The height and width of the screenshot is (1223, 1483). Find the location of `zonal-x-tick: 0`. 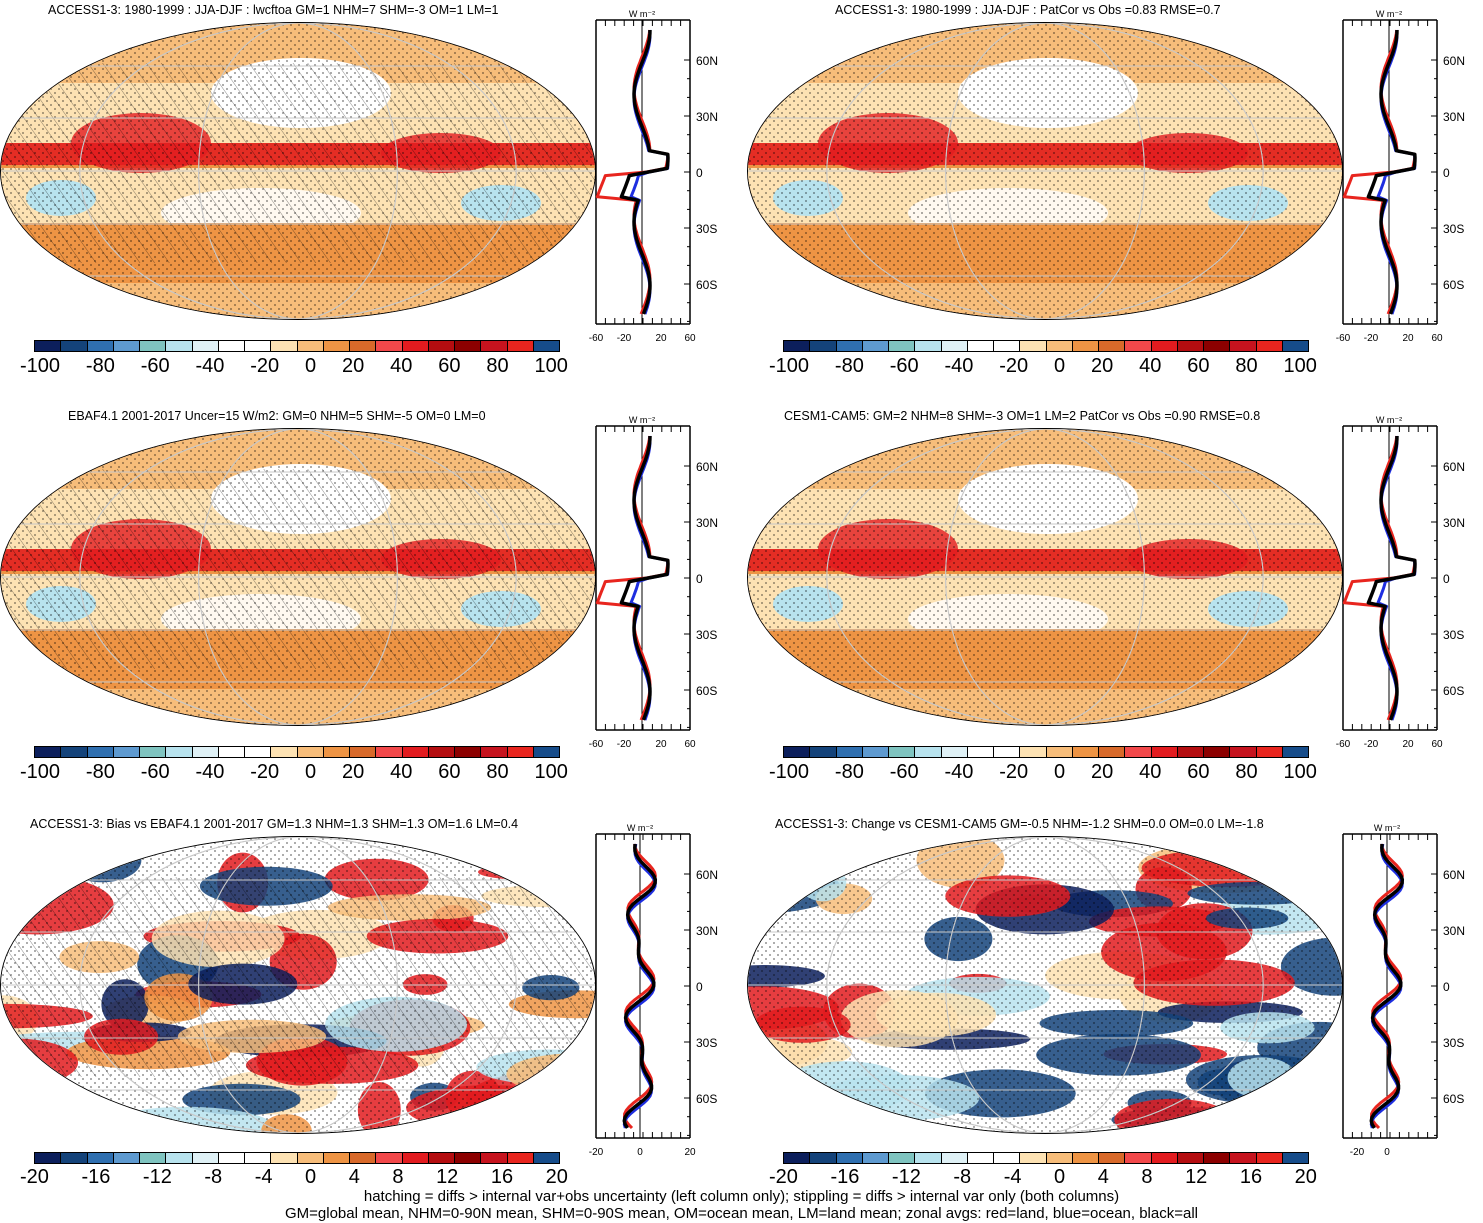

zonal-x-tick: 0 is located at coordinates (640, 1152).